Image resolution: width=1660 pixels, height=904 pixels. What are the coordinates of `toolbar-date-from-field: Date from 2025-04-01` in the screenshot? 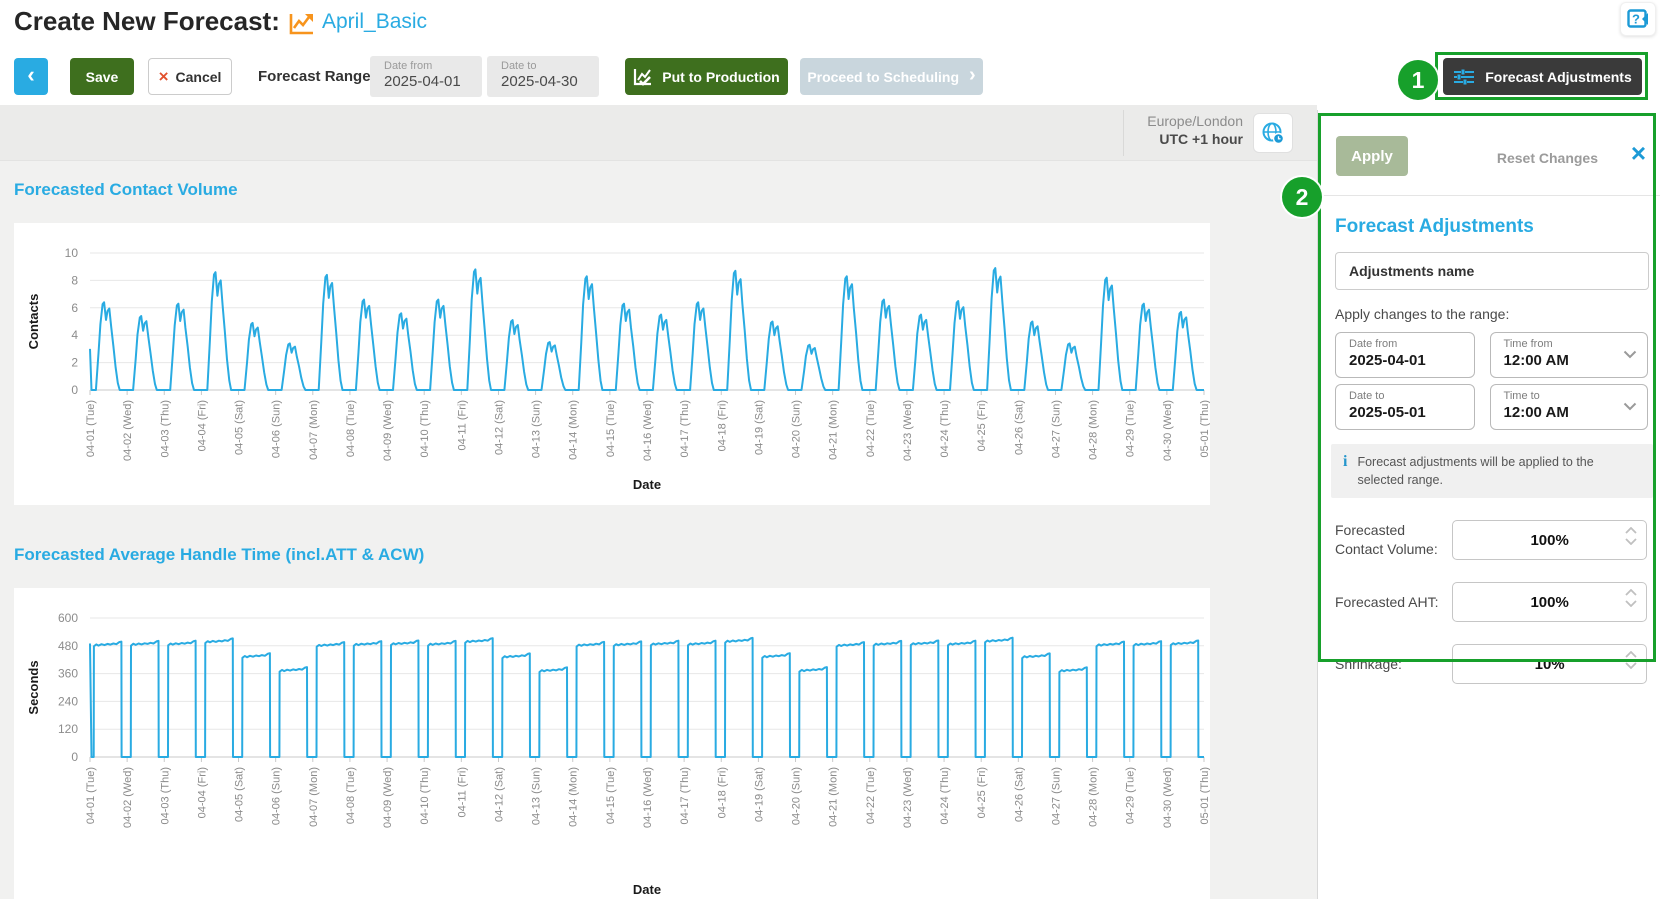 It's located at (426, 76).